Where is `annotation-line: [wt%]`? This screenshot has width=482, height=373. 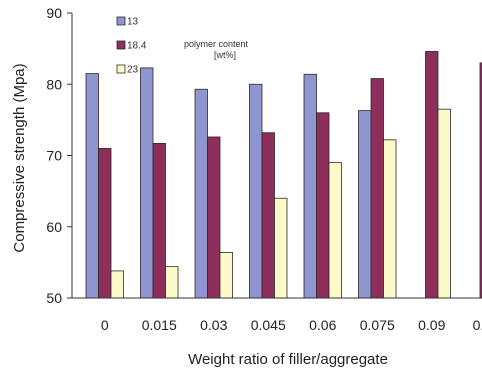 annotation-line: [wt%] is located at coordinates (225, 55).